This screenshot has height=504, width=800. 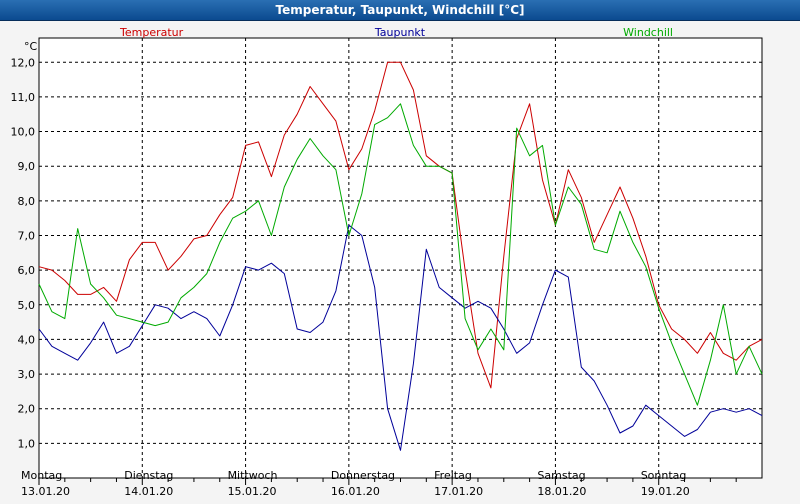 I want to click on y-tick-label: 9,0, so click(x=27, y=166).